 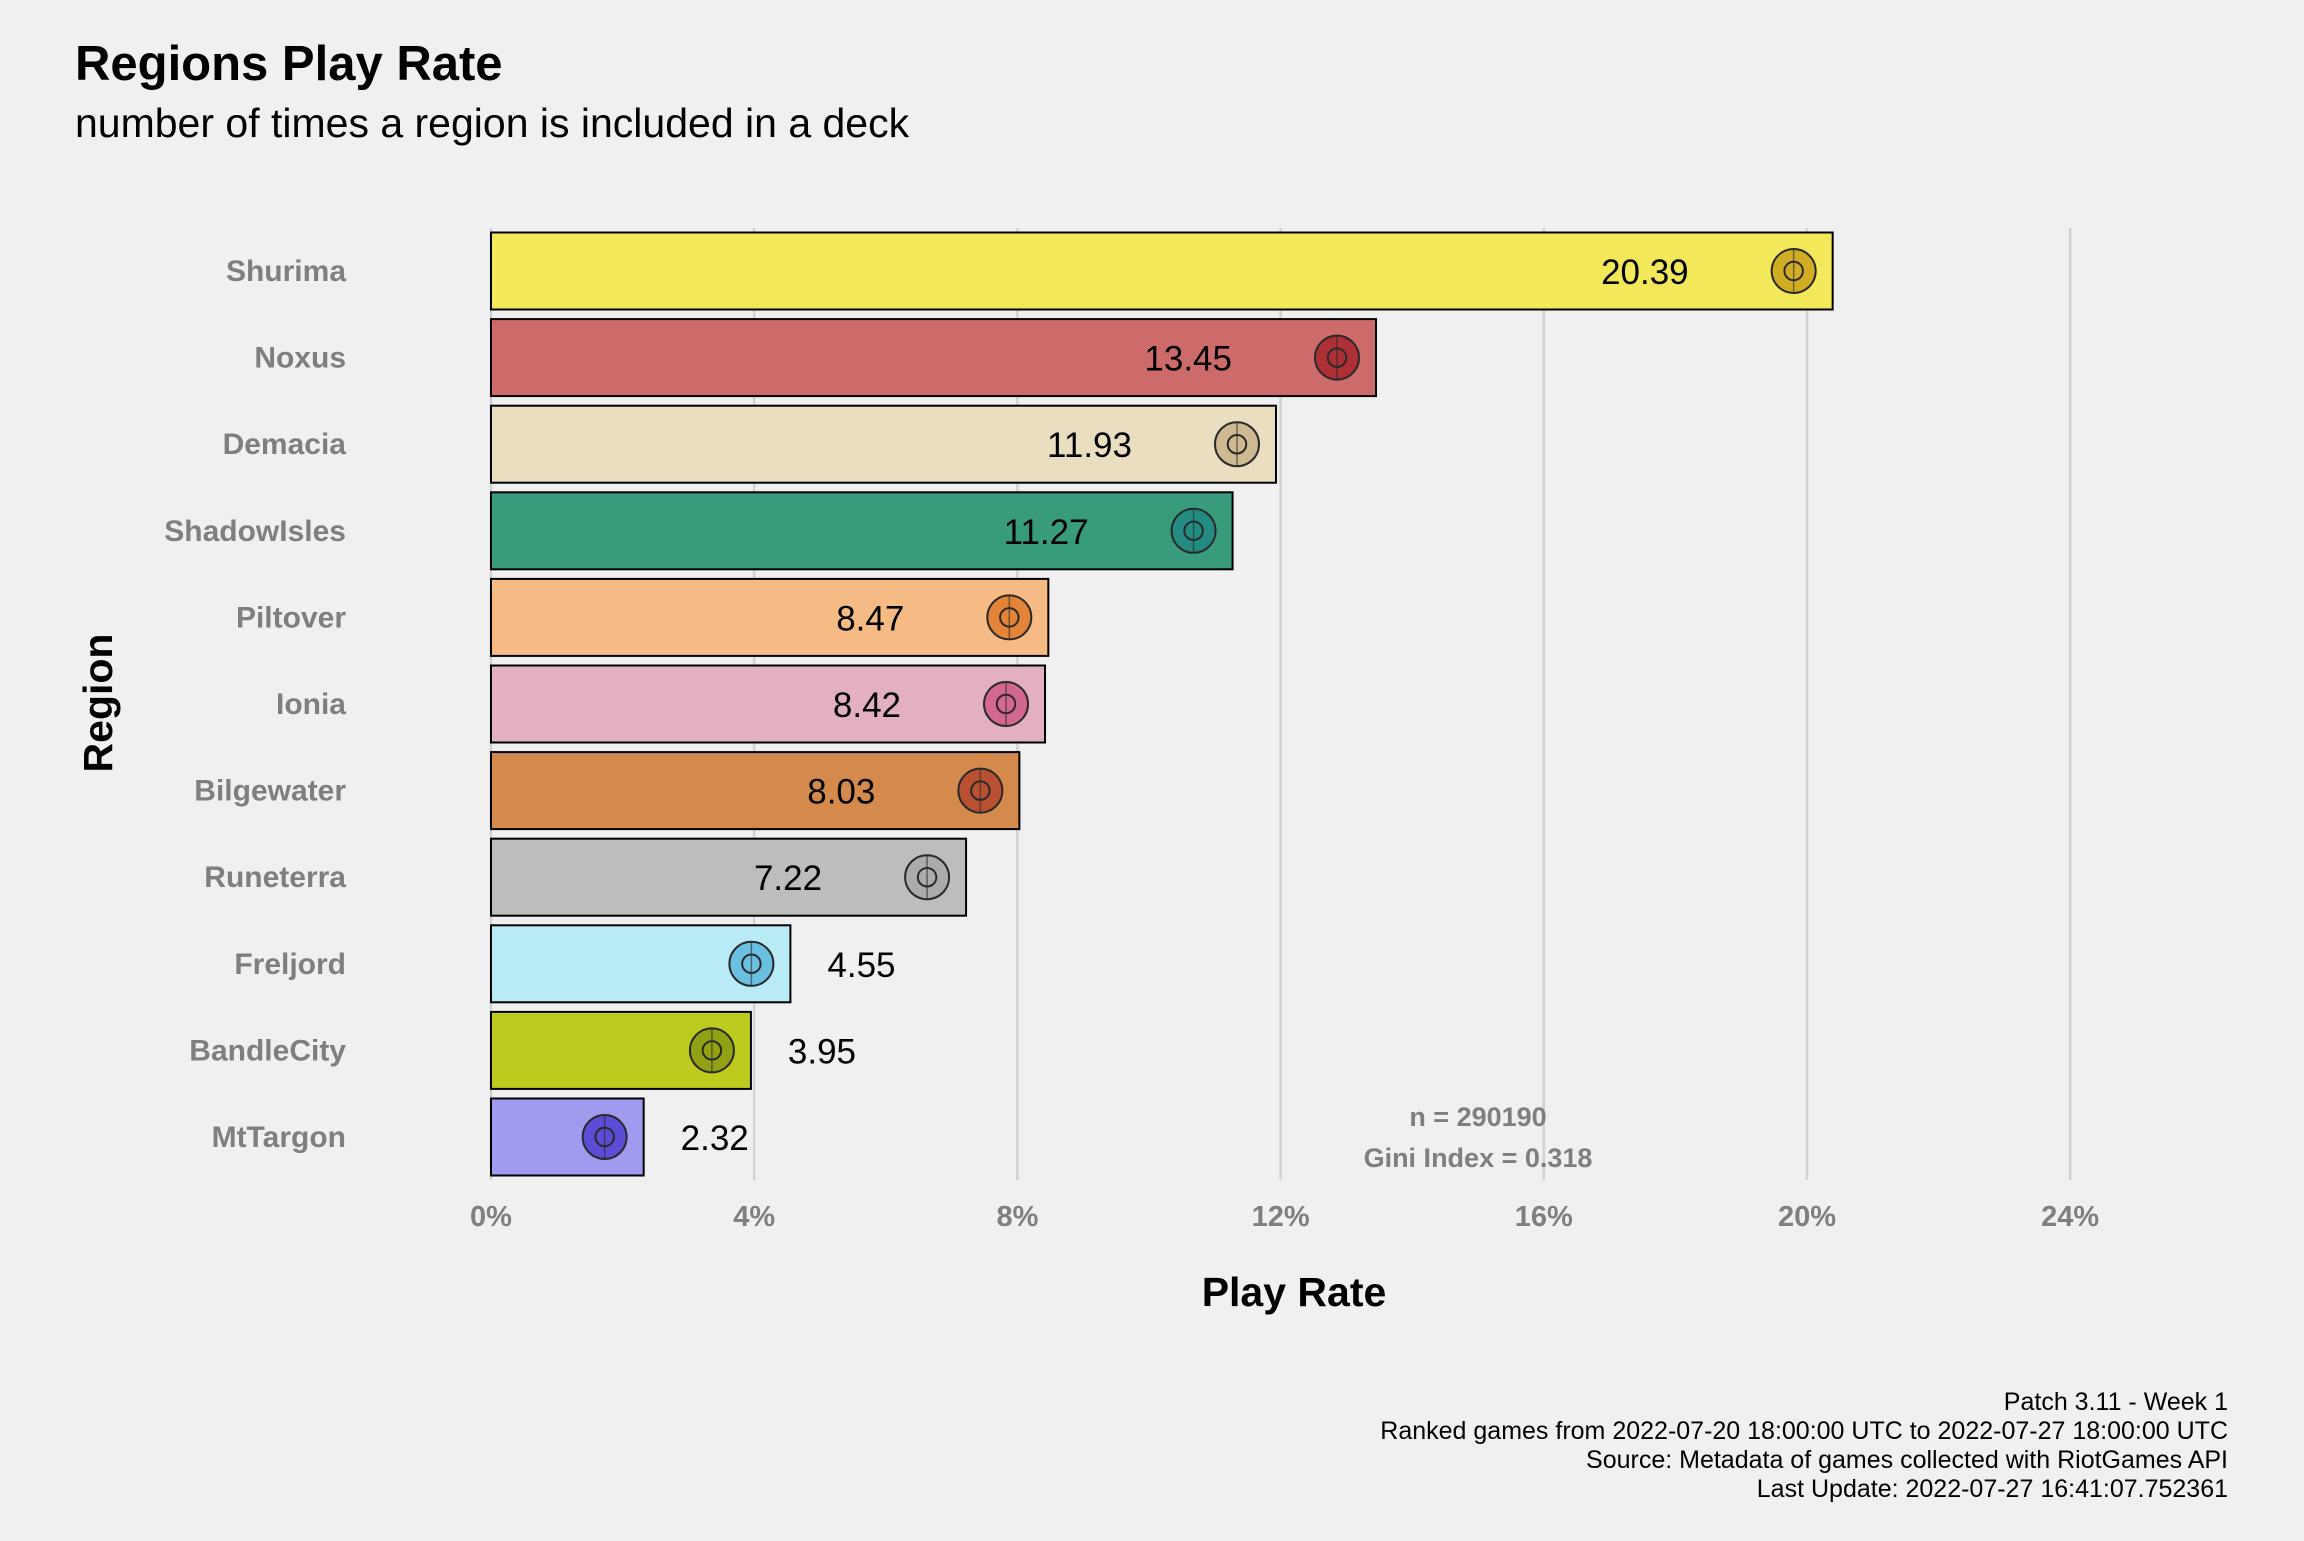 I want to click on y-tick-label: Runeterra, so click(x=275, y=877).